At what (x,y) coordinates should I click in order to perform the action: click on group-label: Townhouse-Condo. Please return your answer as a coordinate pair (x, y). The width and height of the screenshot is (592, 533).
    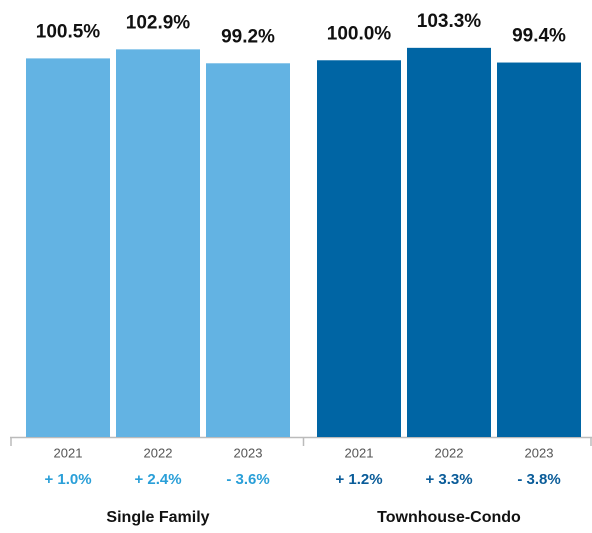
    Looking at the image, I should click on (449, 517).